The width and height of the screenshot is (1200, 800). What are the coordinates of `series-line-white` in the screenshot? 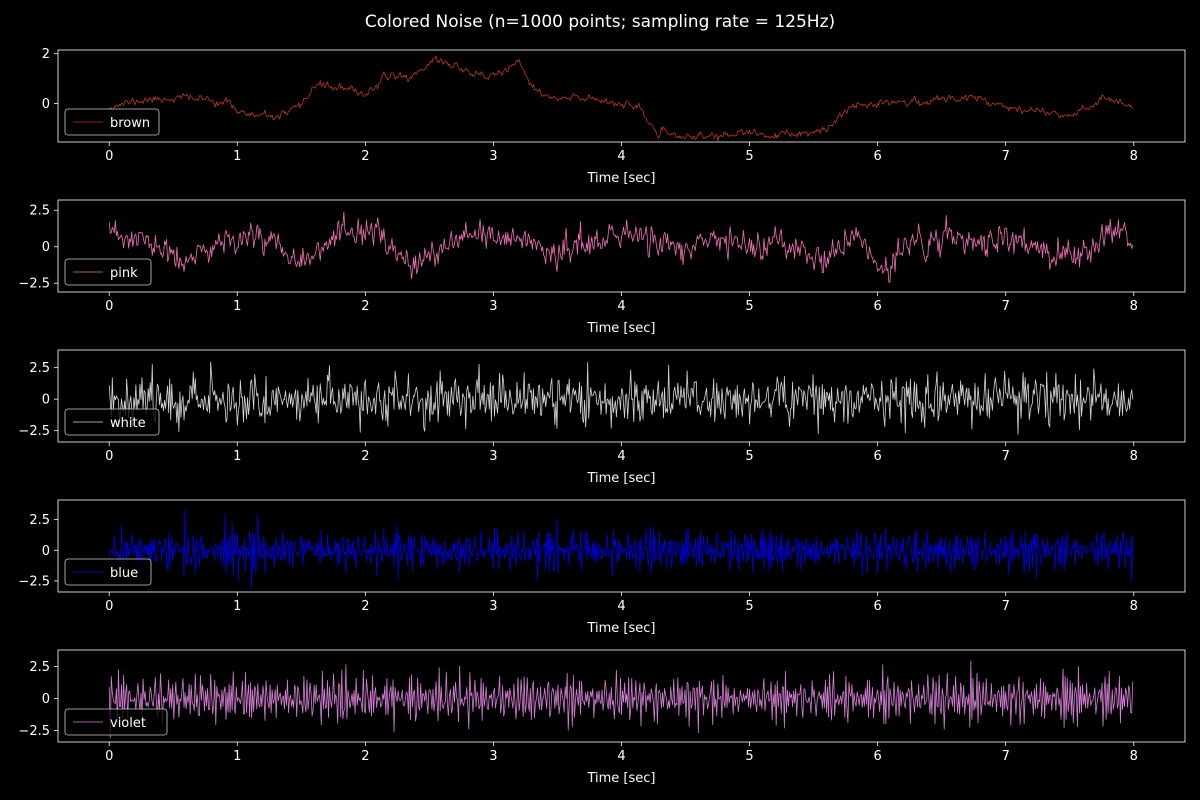 It's located at (621, 398).